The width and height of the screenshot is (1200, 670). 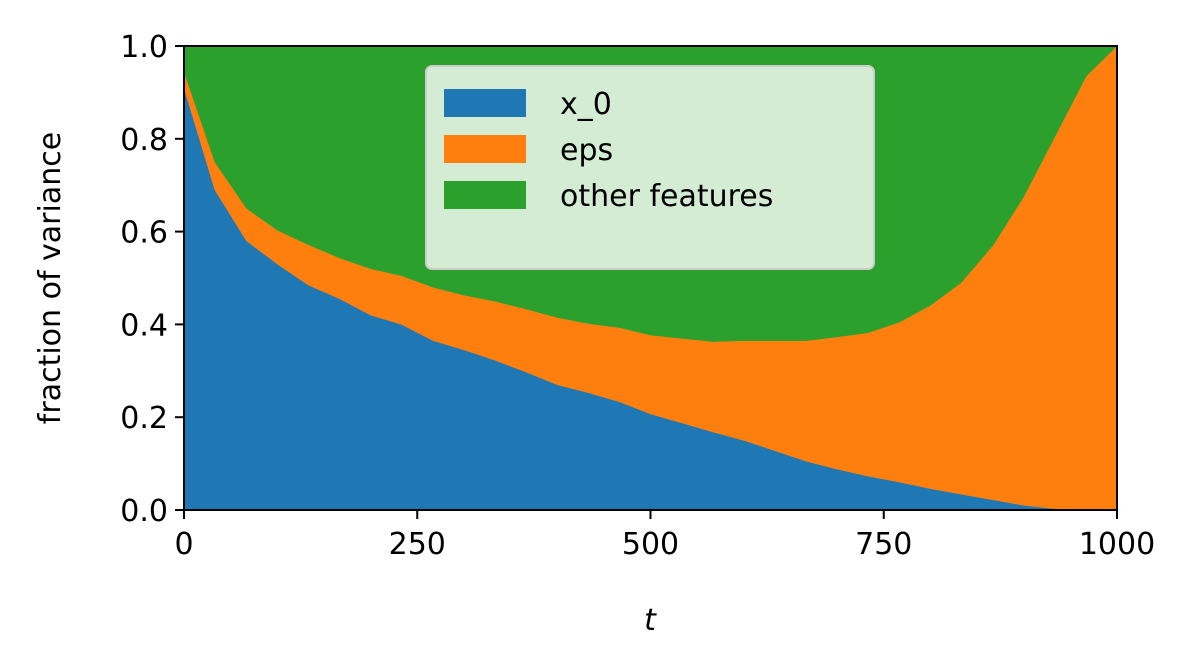 What do you see at coordinates (586, 104) in the screenshot?
I see `legend-label: x_0` at bounding box center [586, 104].